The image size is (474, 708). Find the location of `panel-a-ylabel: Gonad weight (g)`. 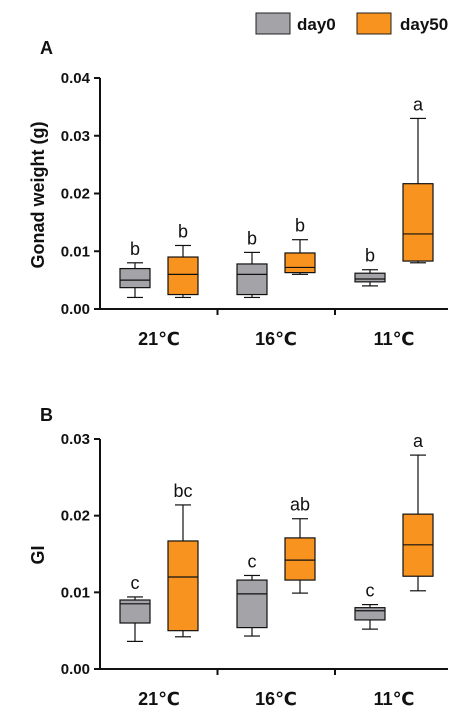

panel-a-ylabel: Gonad weight (g) is located at coordinates (38, 195).